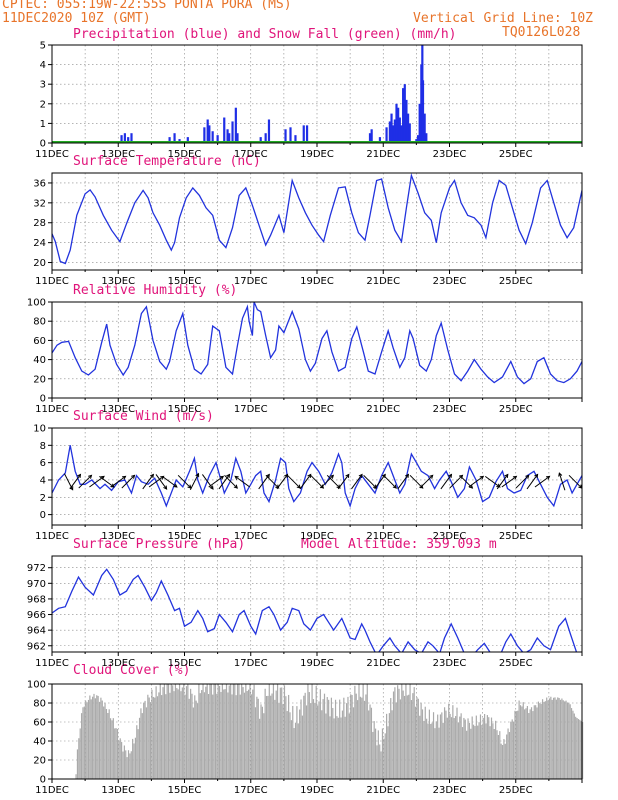  What do you see at coordinates (450, 154) in the screenshot?
I see `precip-xtick-label: 23DEC` at bounding box center [450, 154].